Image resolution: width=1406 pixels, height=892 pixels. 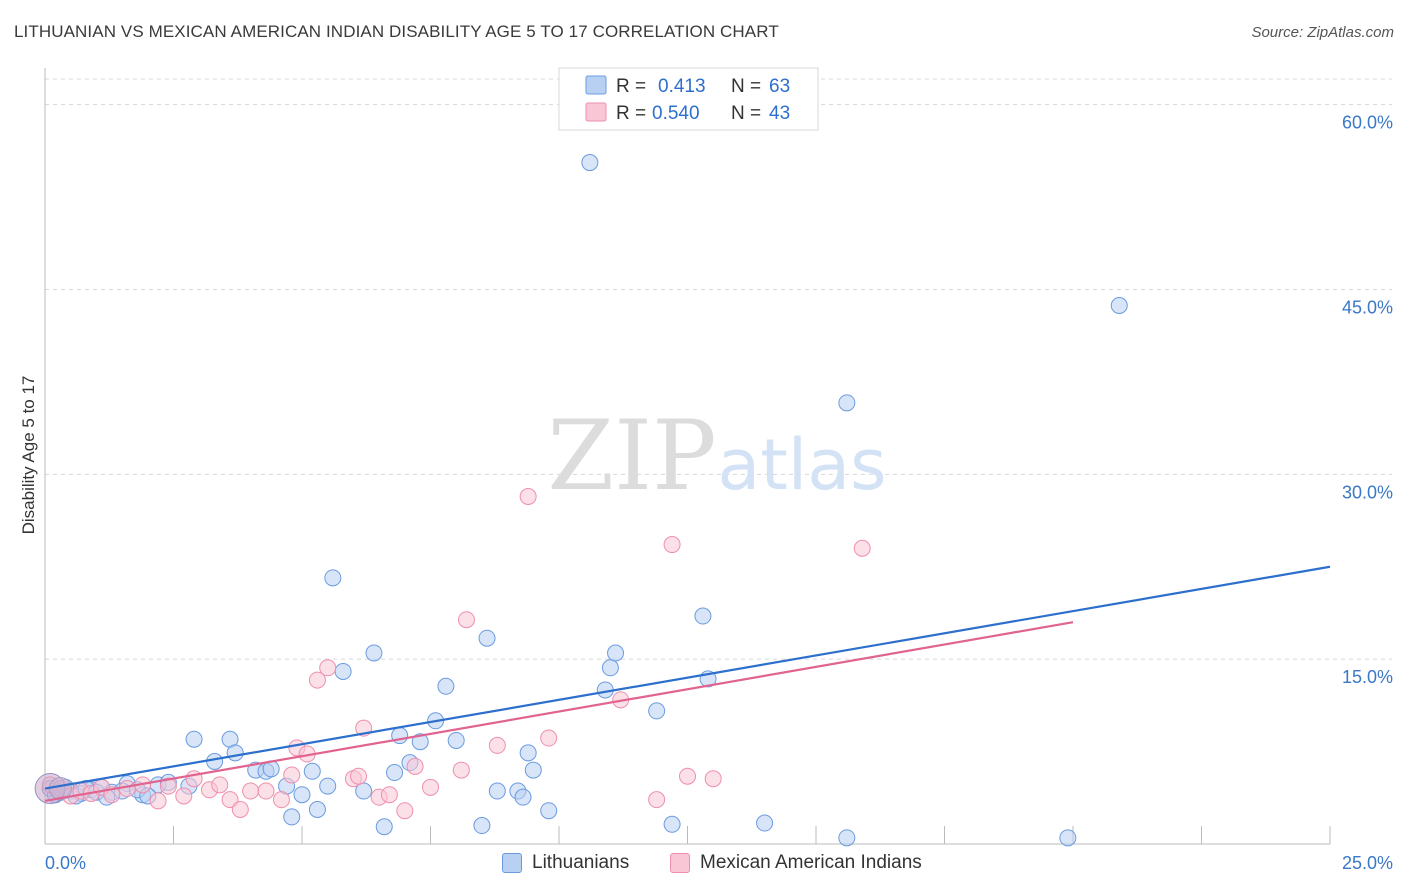 What do you see at coordinates (596, 112) in the screenshot?
I see `legend-swatch-mexican-american-indians` at bounding box center [596, 112].